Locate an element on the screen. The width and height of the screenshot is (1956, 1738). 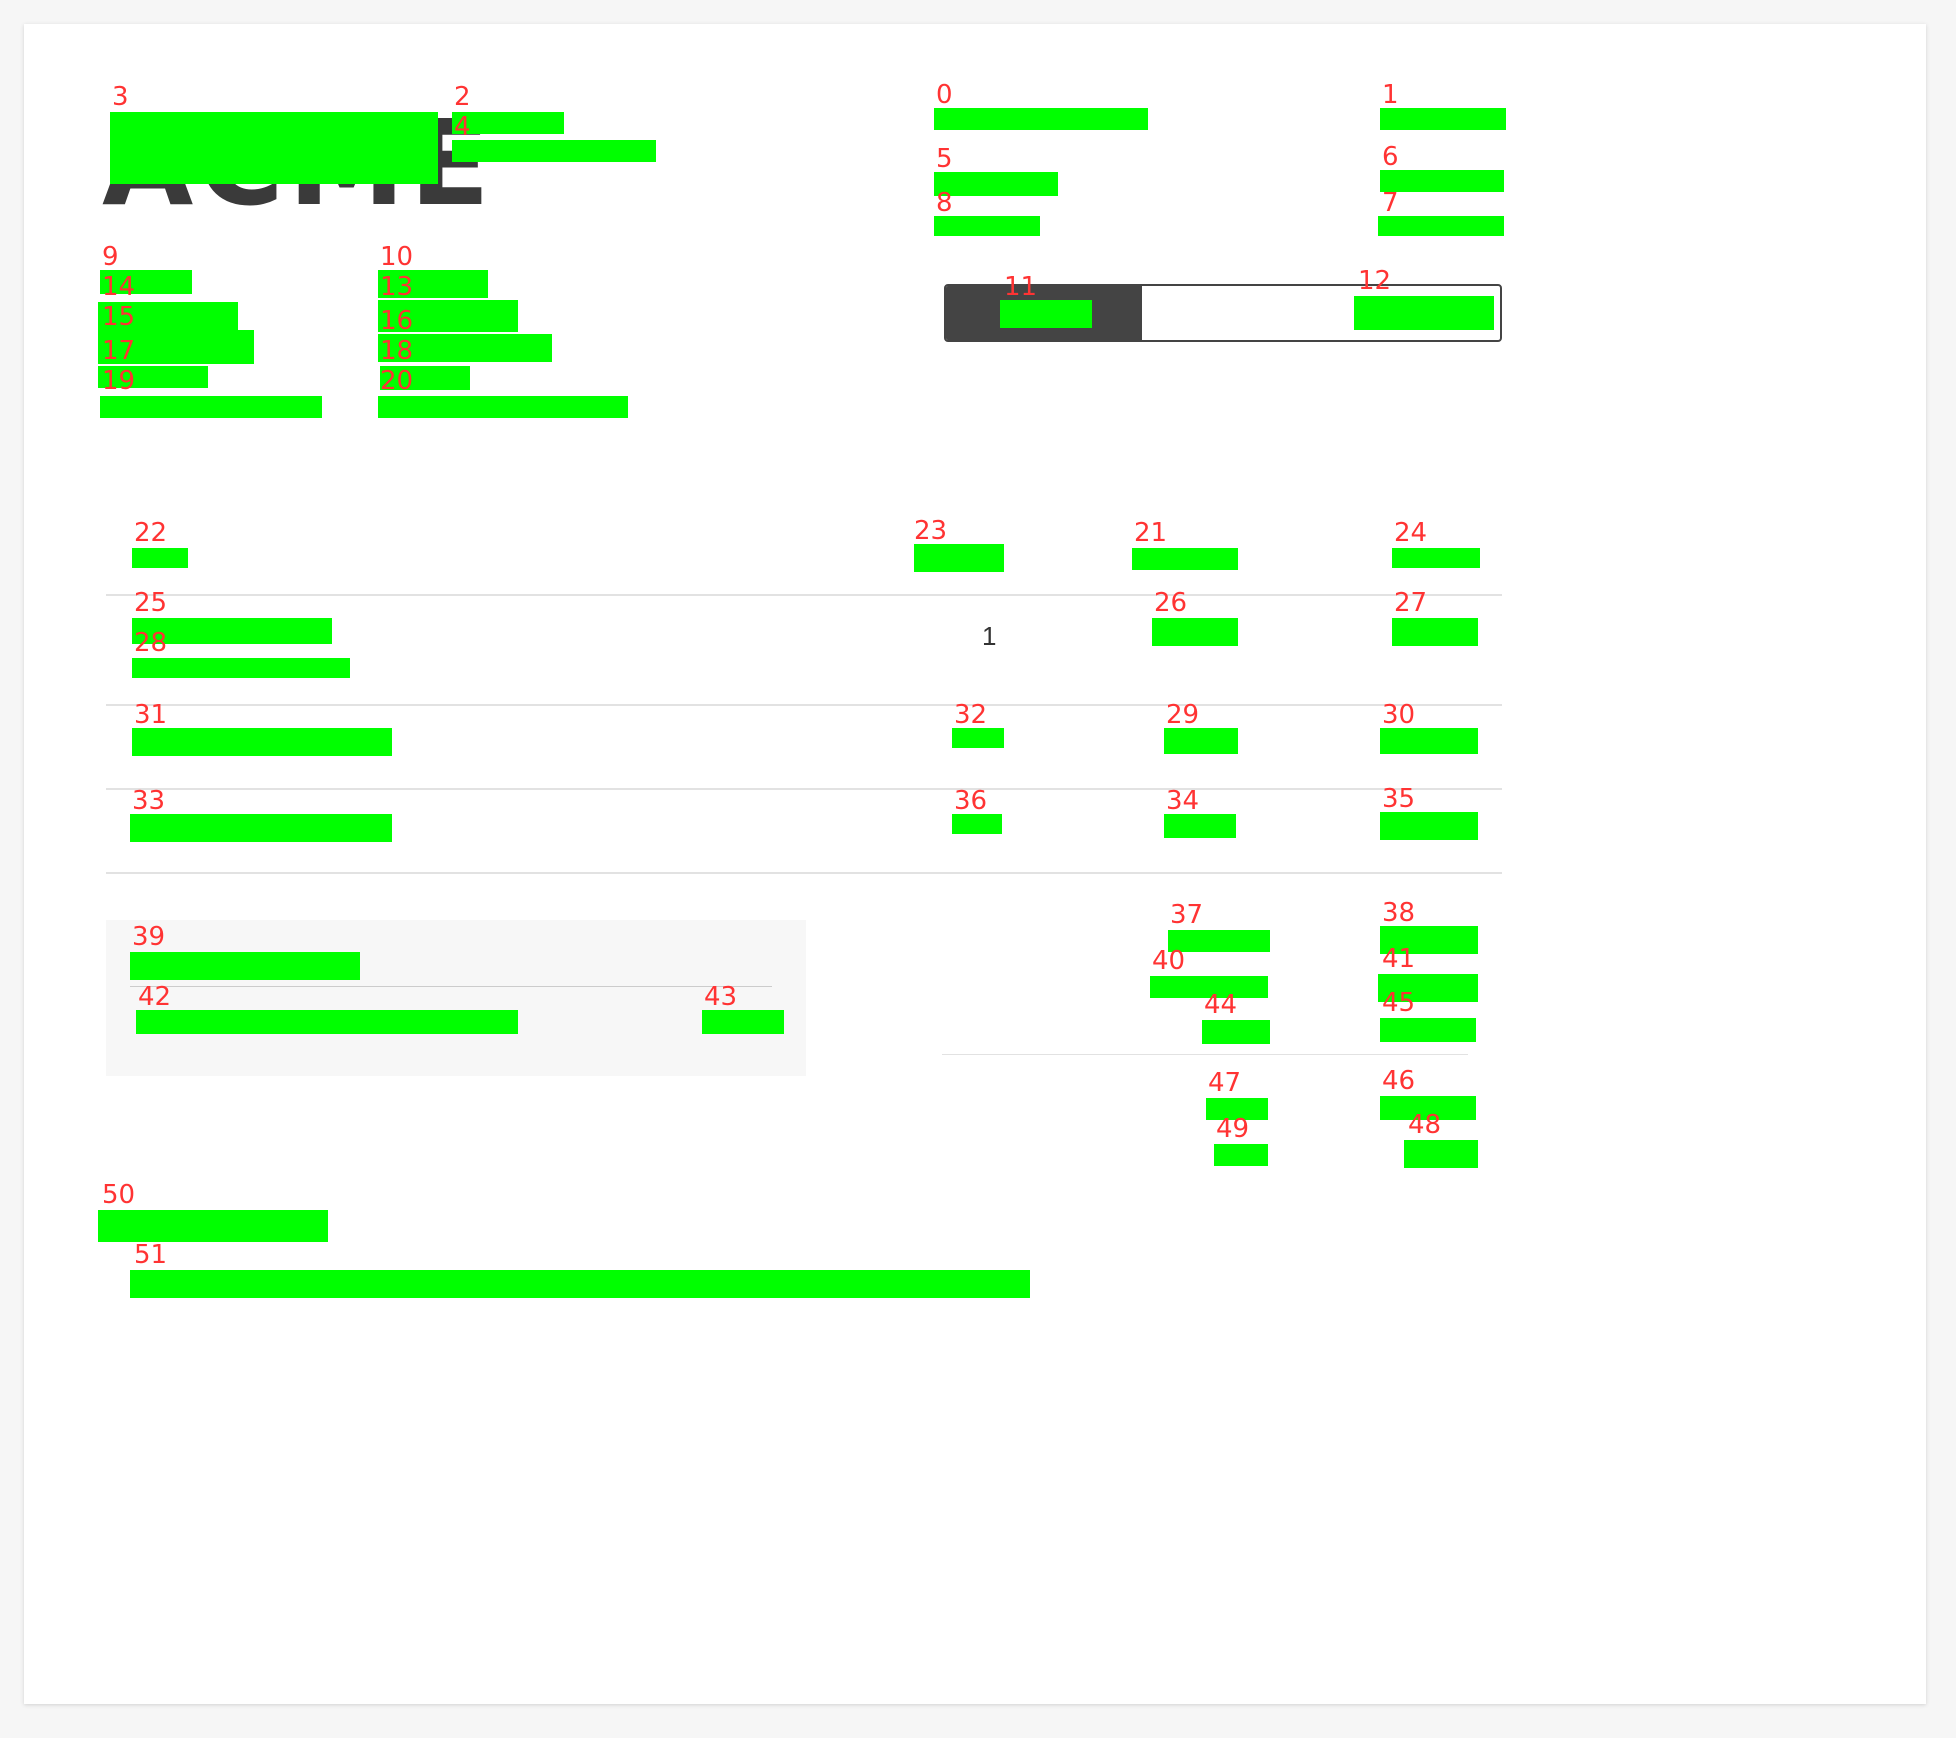
payment-account-value is located at coordinates (743, 1022).